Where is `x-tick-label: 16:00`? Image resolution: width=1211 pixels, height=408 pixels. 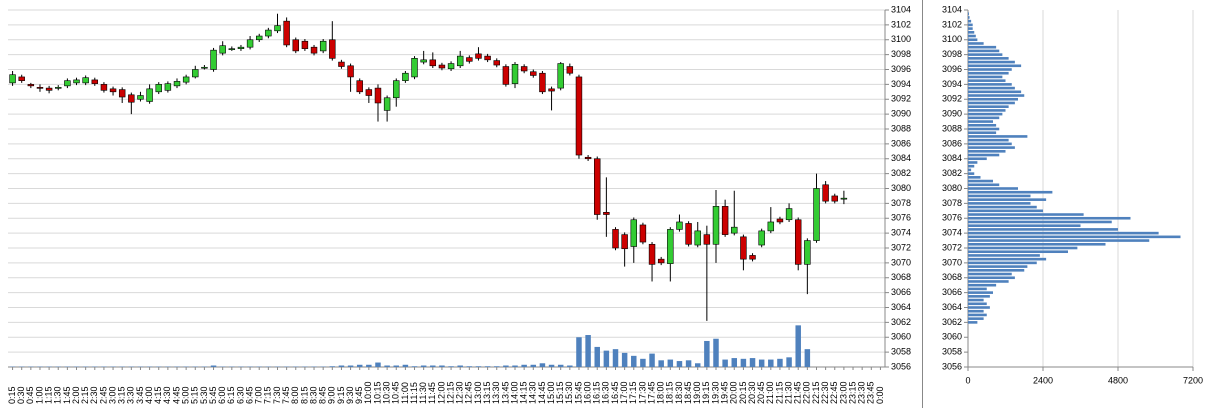 x-tick-label: 16:00 is located at coordinates (587, 392).